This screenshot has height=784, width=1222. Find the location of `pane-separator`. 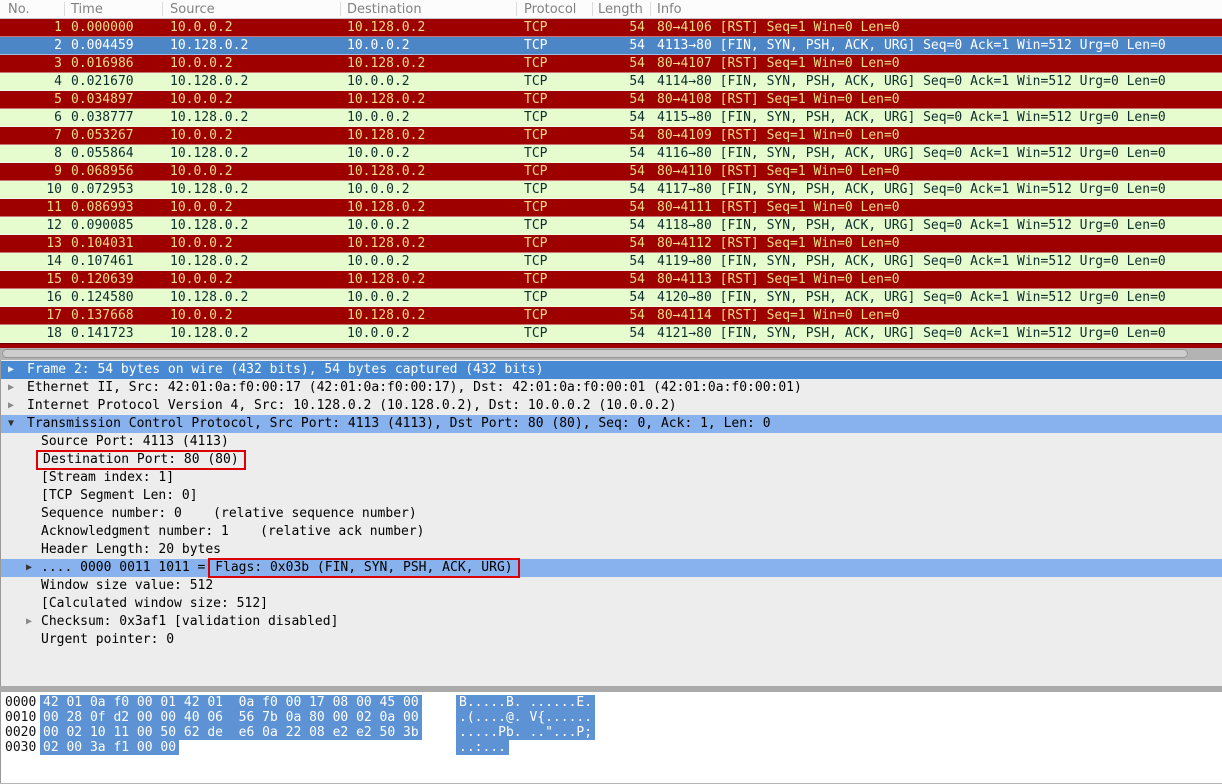

pane-separator is located at coordinates (611, 689).